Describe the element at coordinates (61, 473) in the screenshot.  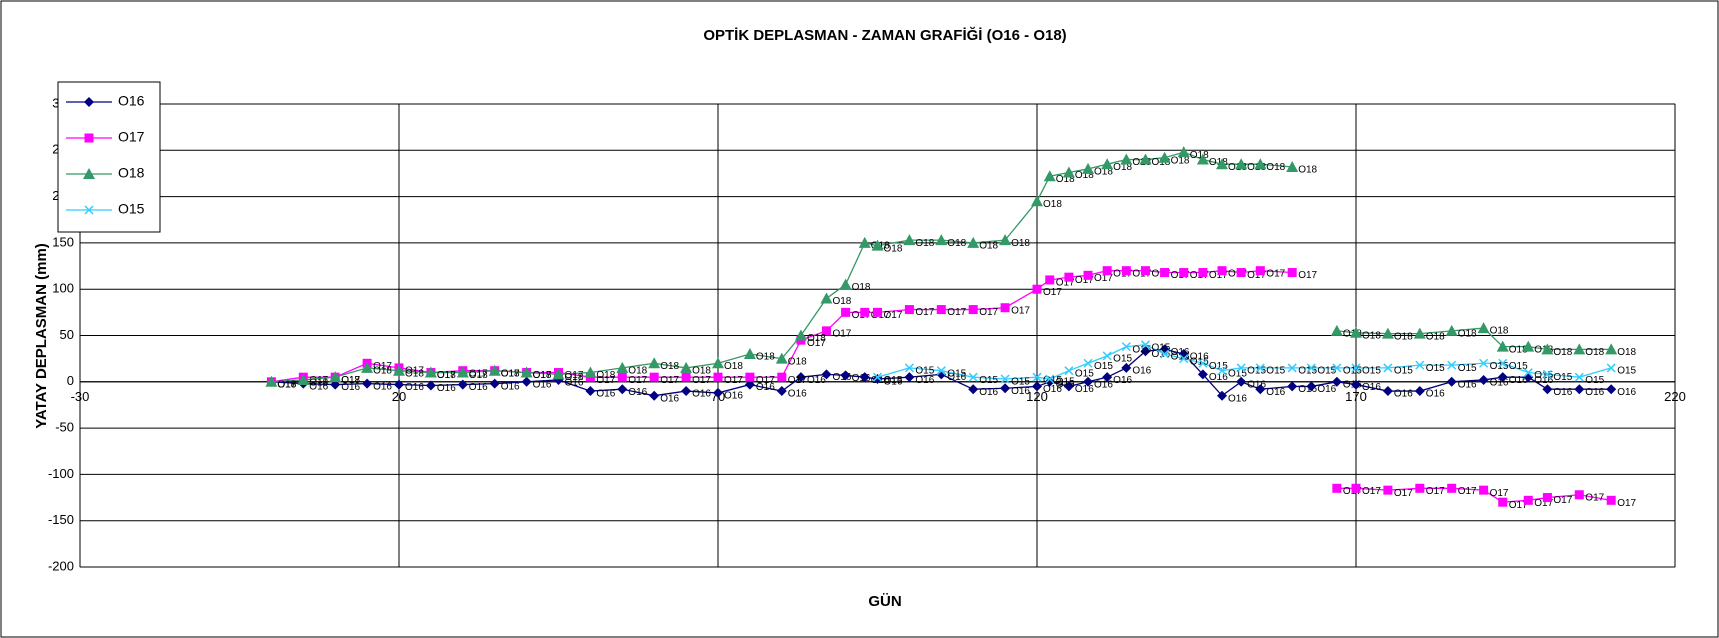
I see `y-tick-label: -100` at that location.